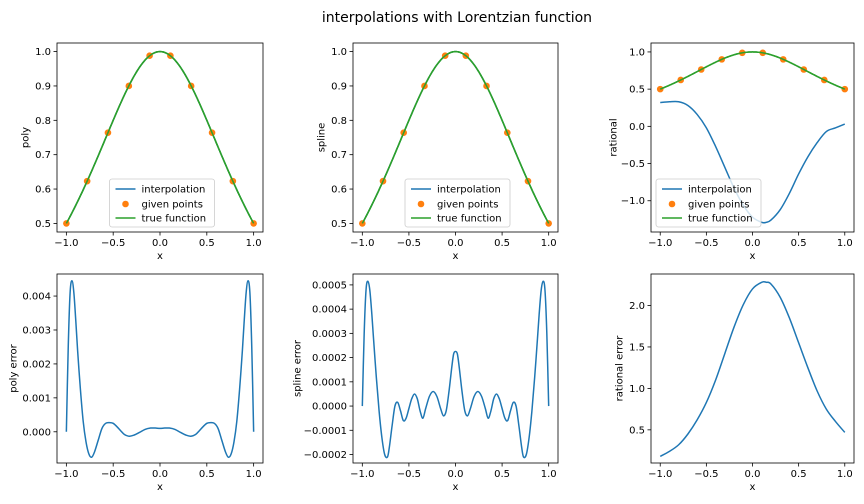 This screenshot has width=864, height=504. I want to click on y-tick-label: 0.0005, so click(329, 285).